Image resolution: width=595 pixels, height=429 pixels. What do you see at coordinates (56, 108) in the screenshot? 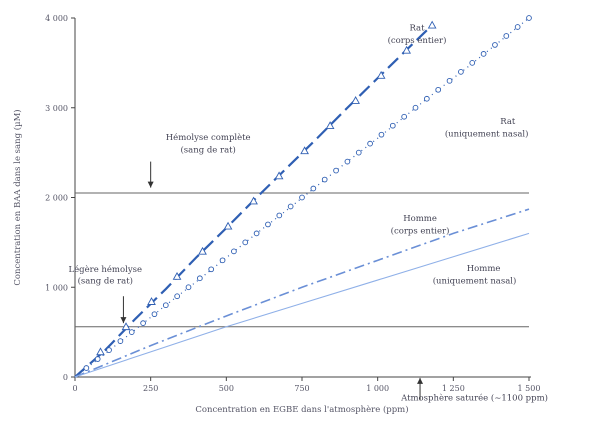
I see `y-tick-label: 3 000` at bounding box center [56, 108].